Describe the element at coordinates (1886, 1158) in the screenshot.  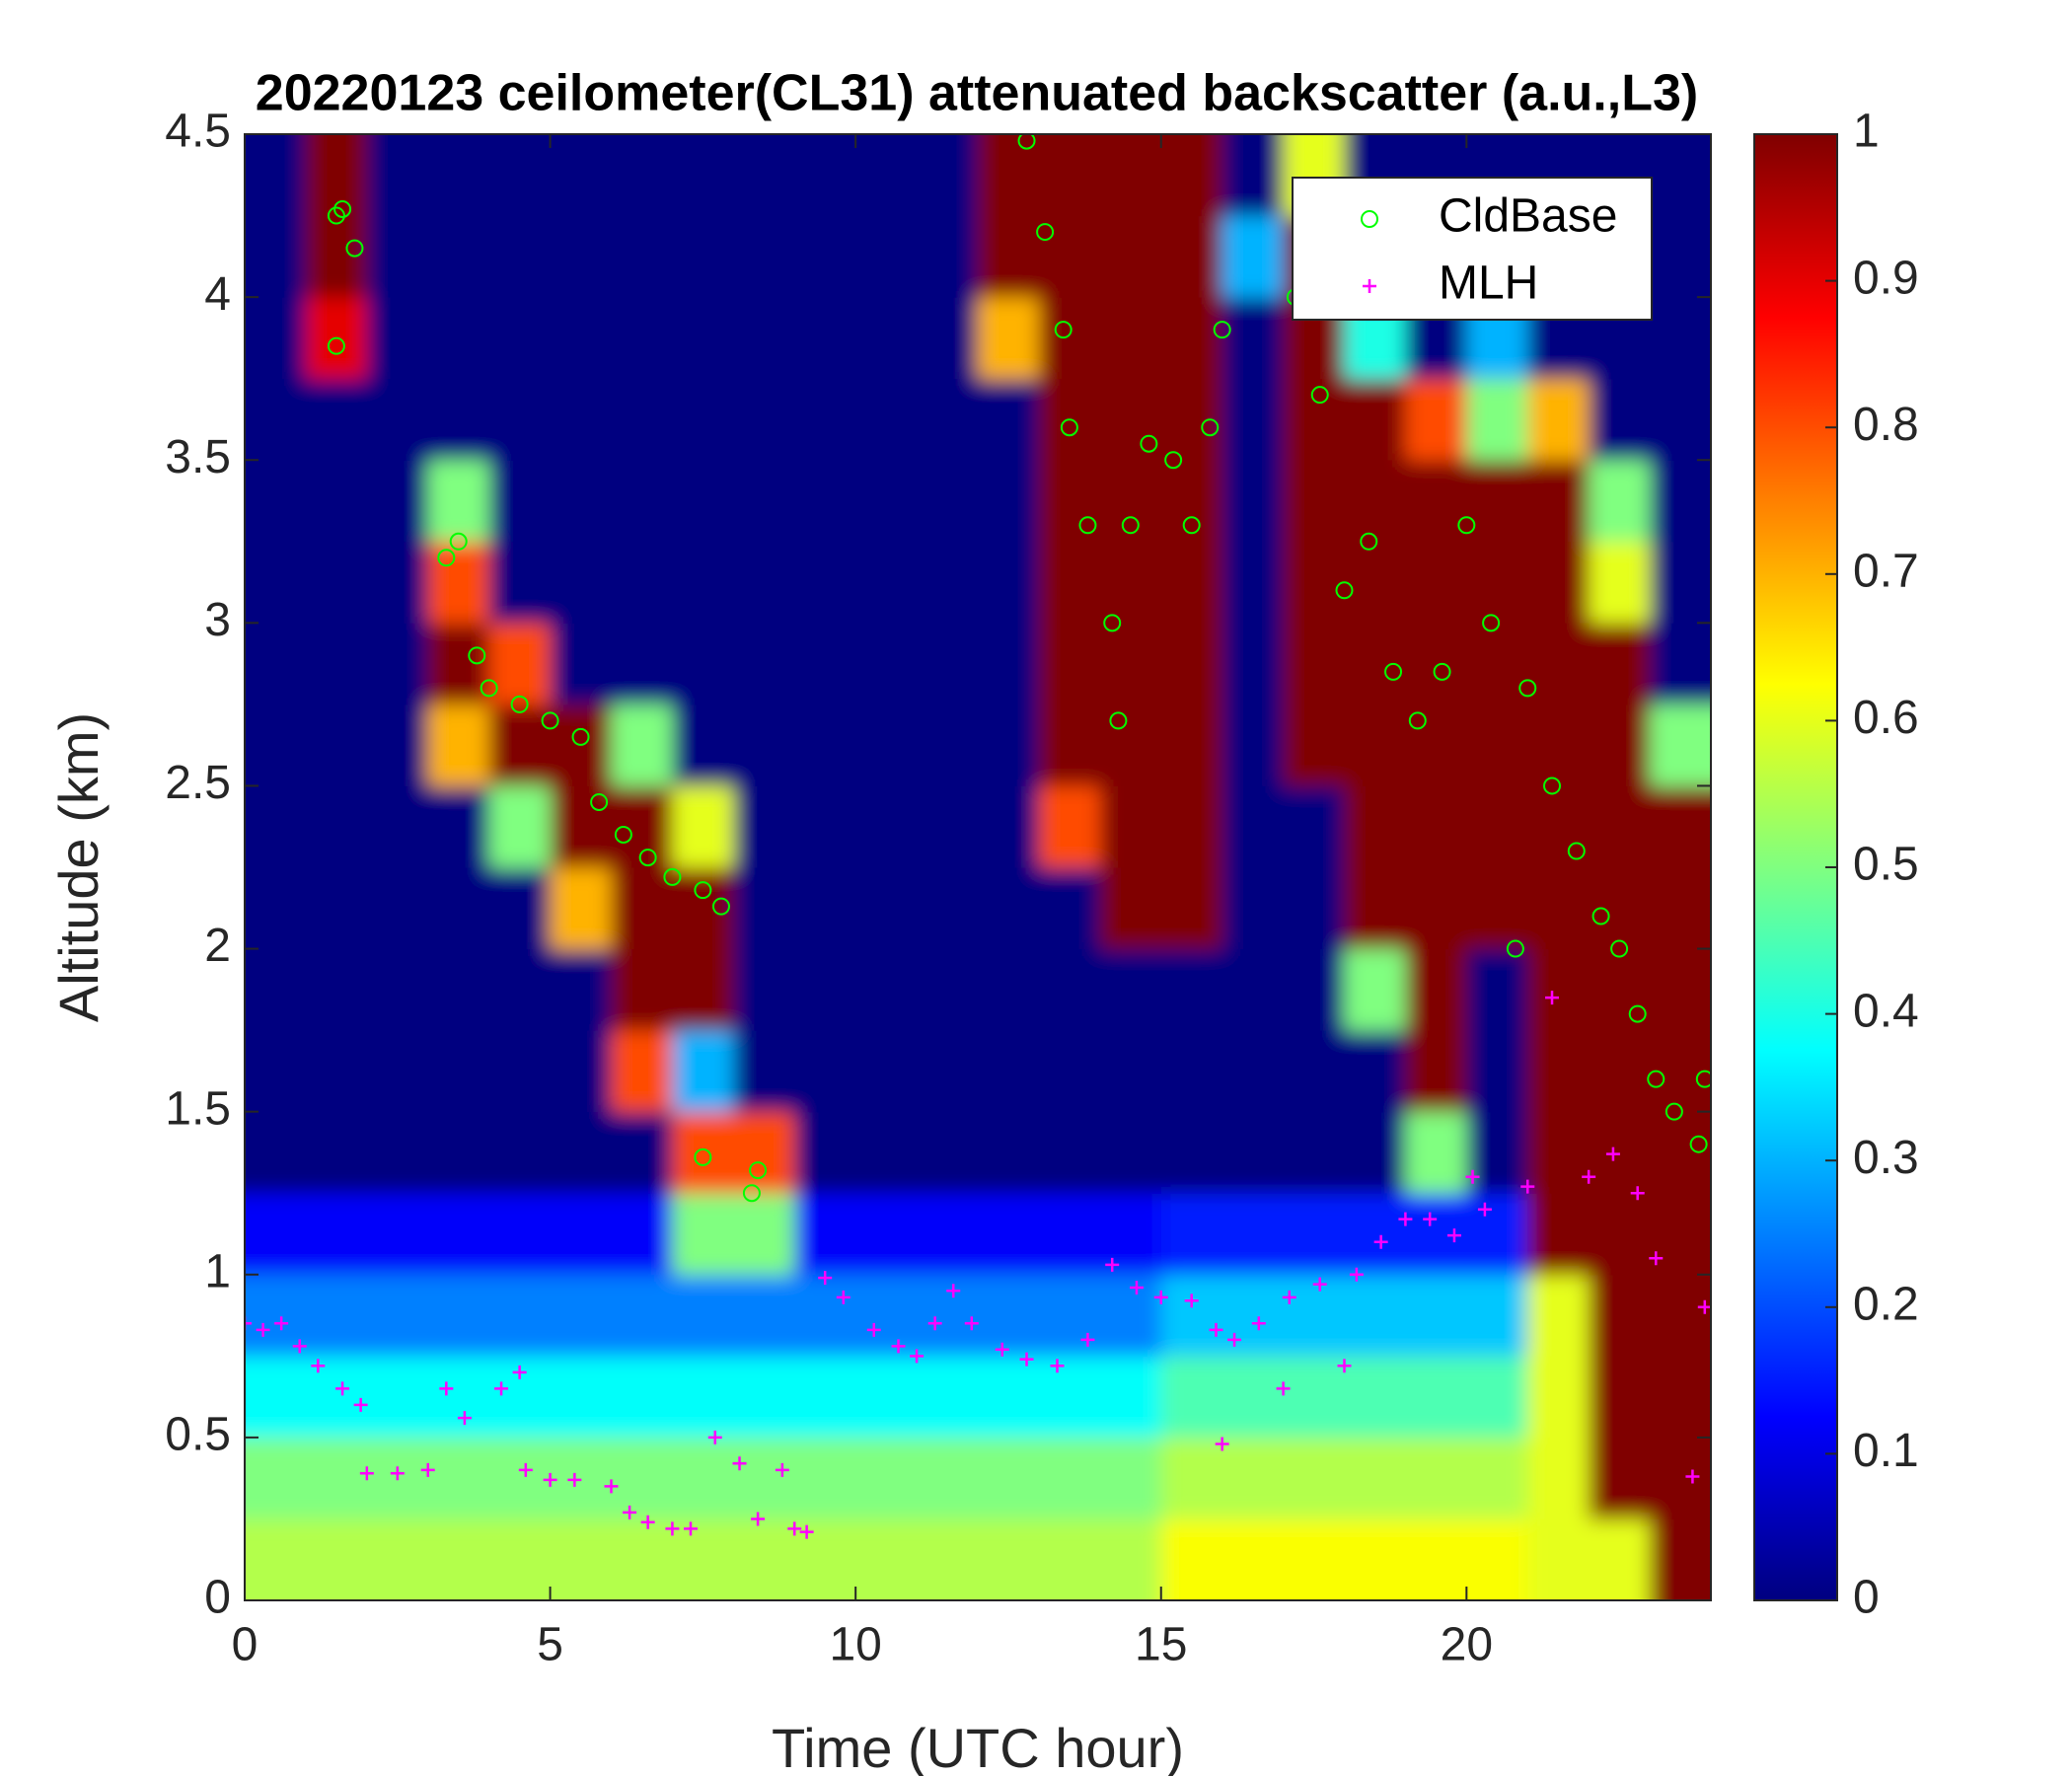
I see `colorbar-tick-label: 0.3` at that location.